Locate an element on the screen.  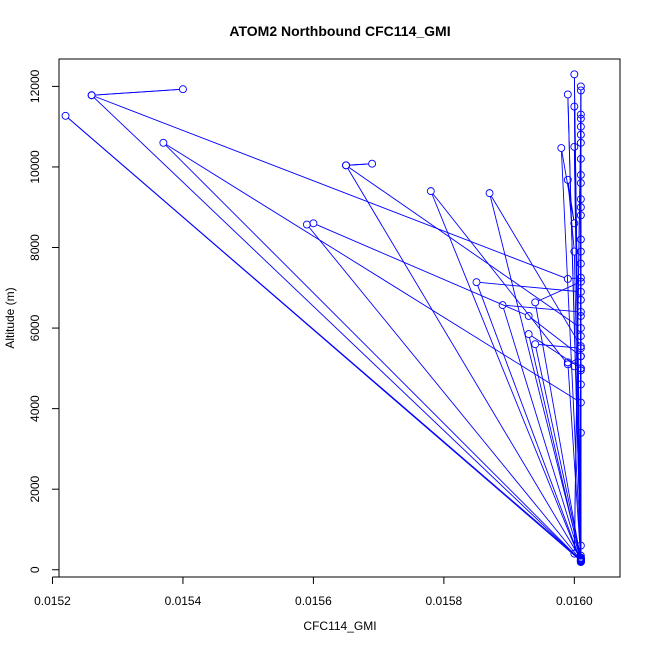
x-tick-label: 0.0158 is located at coordinates (444, 601).